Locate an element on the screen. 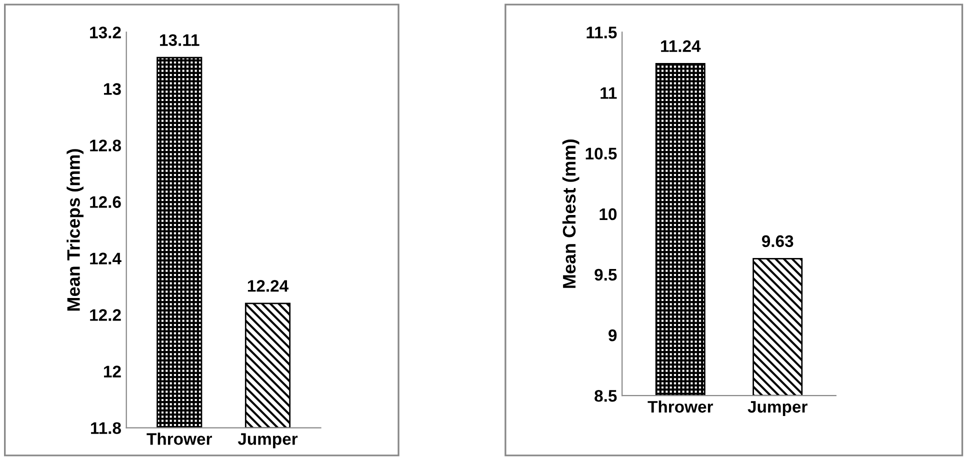 Image resolution: width=972 pixels, height=460 pixels. y-axis-title: Mean Triceps (mm) is located at coordinates (75, 230).